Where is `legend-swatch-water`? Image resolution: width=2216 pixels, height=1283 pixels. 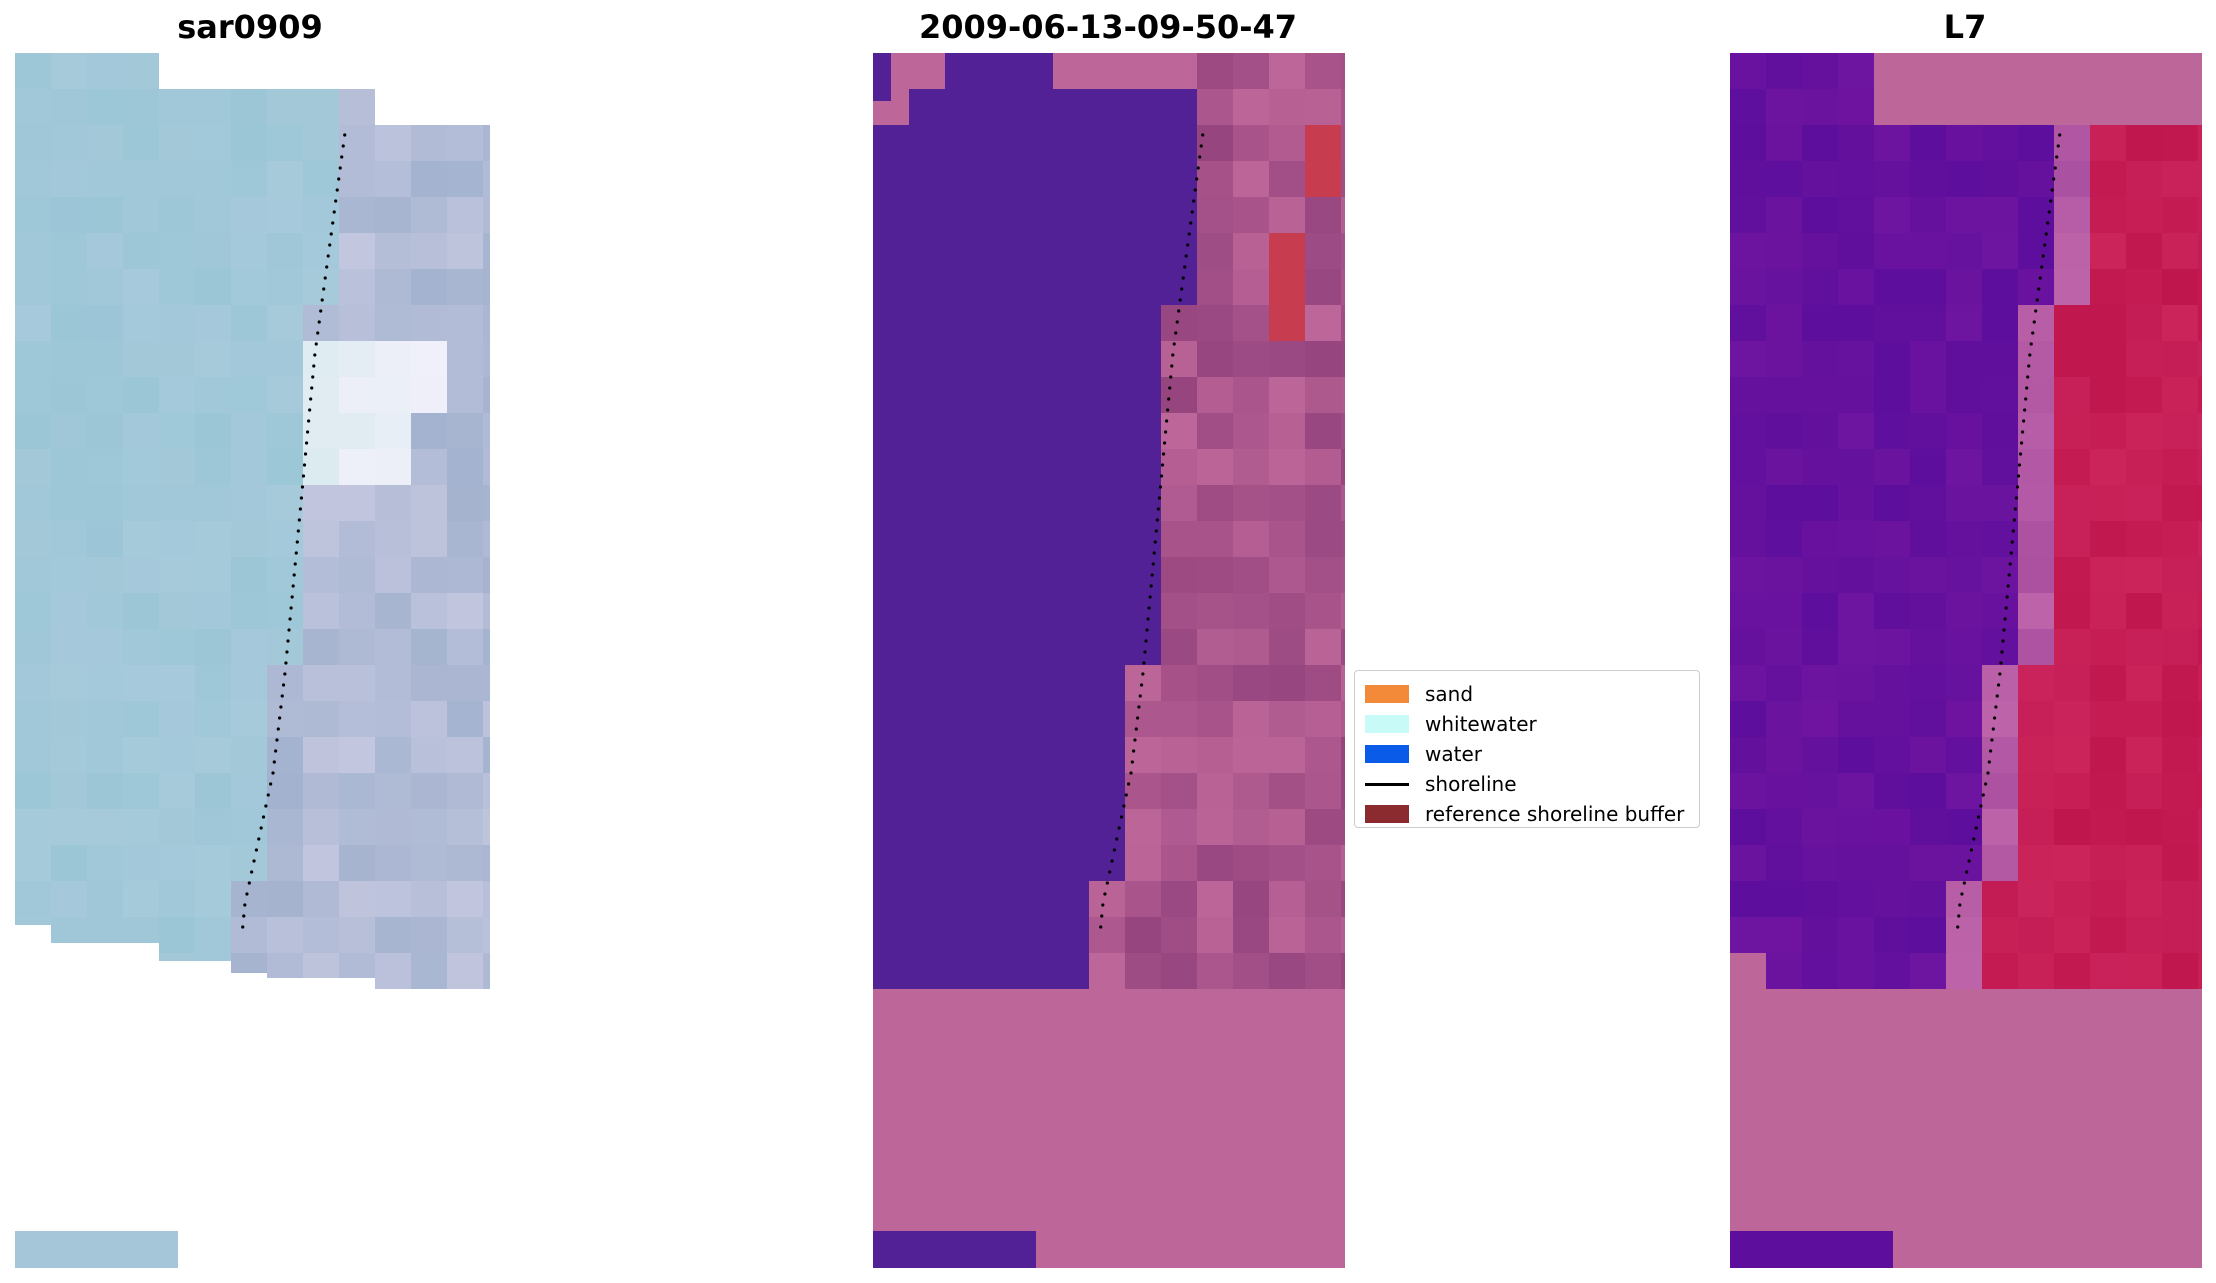
legend-swatch-water is located at coordinates (1387, 754).